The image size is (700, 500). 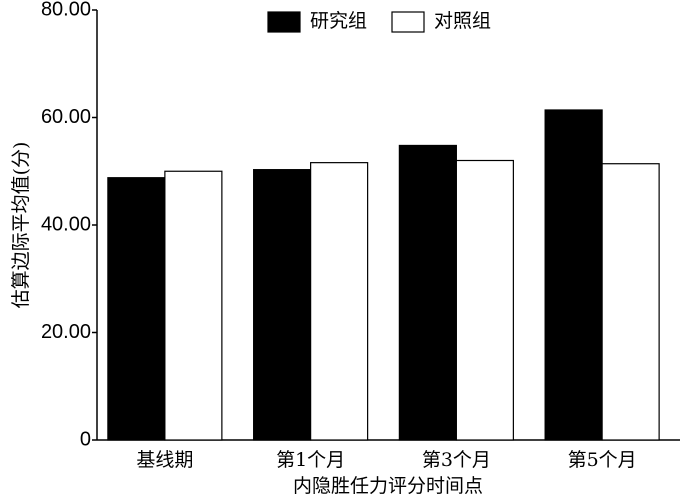 I want to click on x-axis-label: 内隐胜任力评分时间点, so click(x=388, y=486).